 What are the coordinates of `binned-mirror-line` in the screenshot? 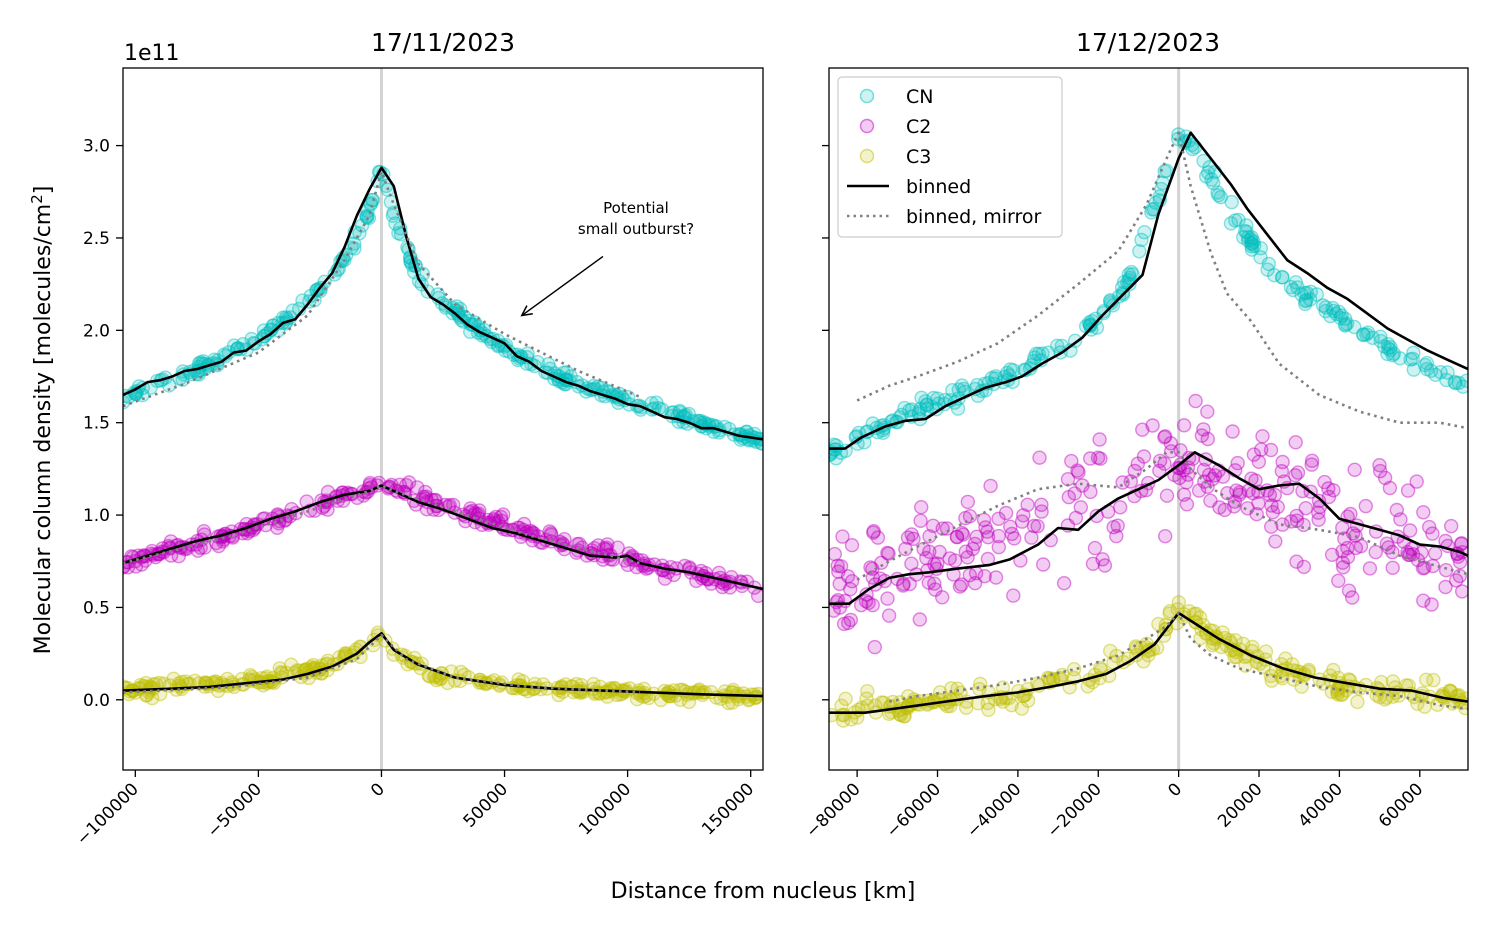 It's located at (381, 663).